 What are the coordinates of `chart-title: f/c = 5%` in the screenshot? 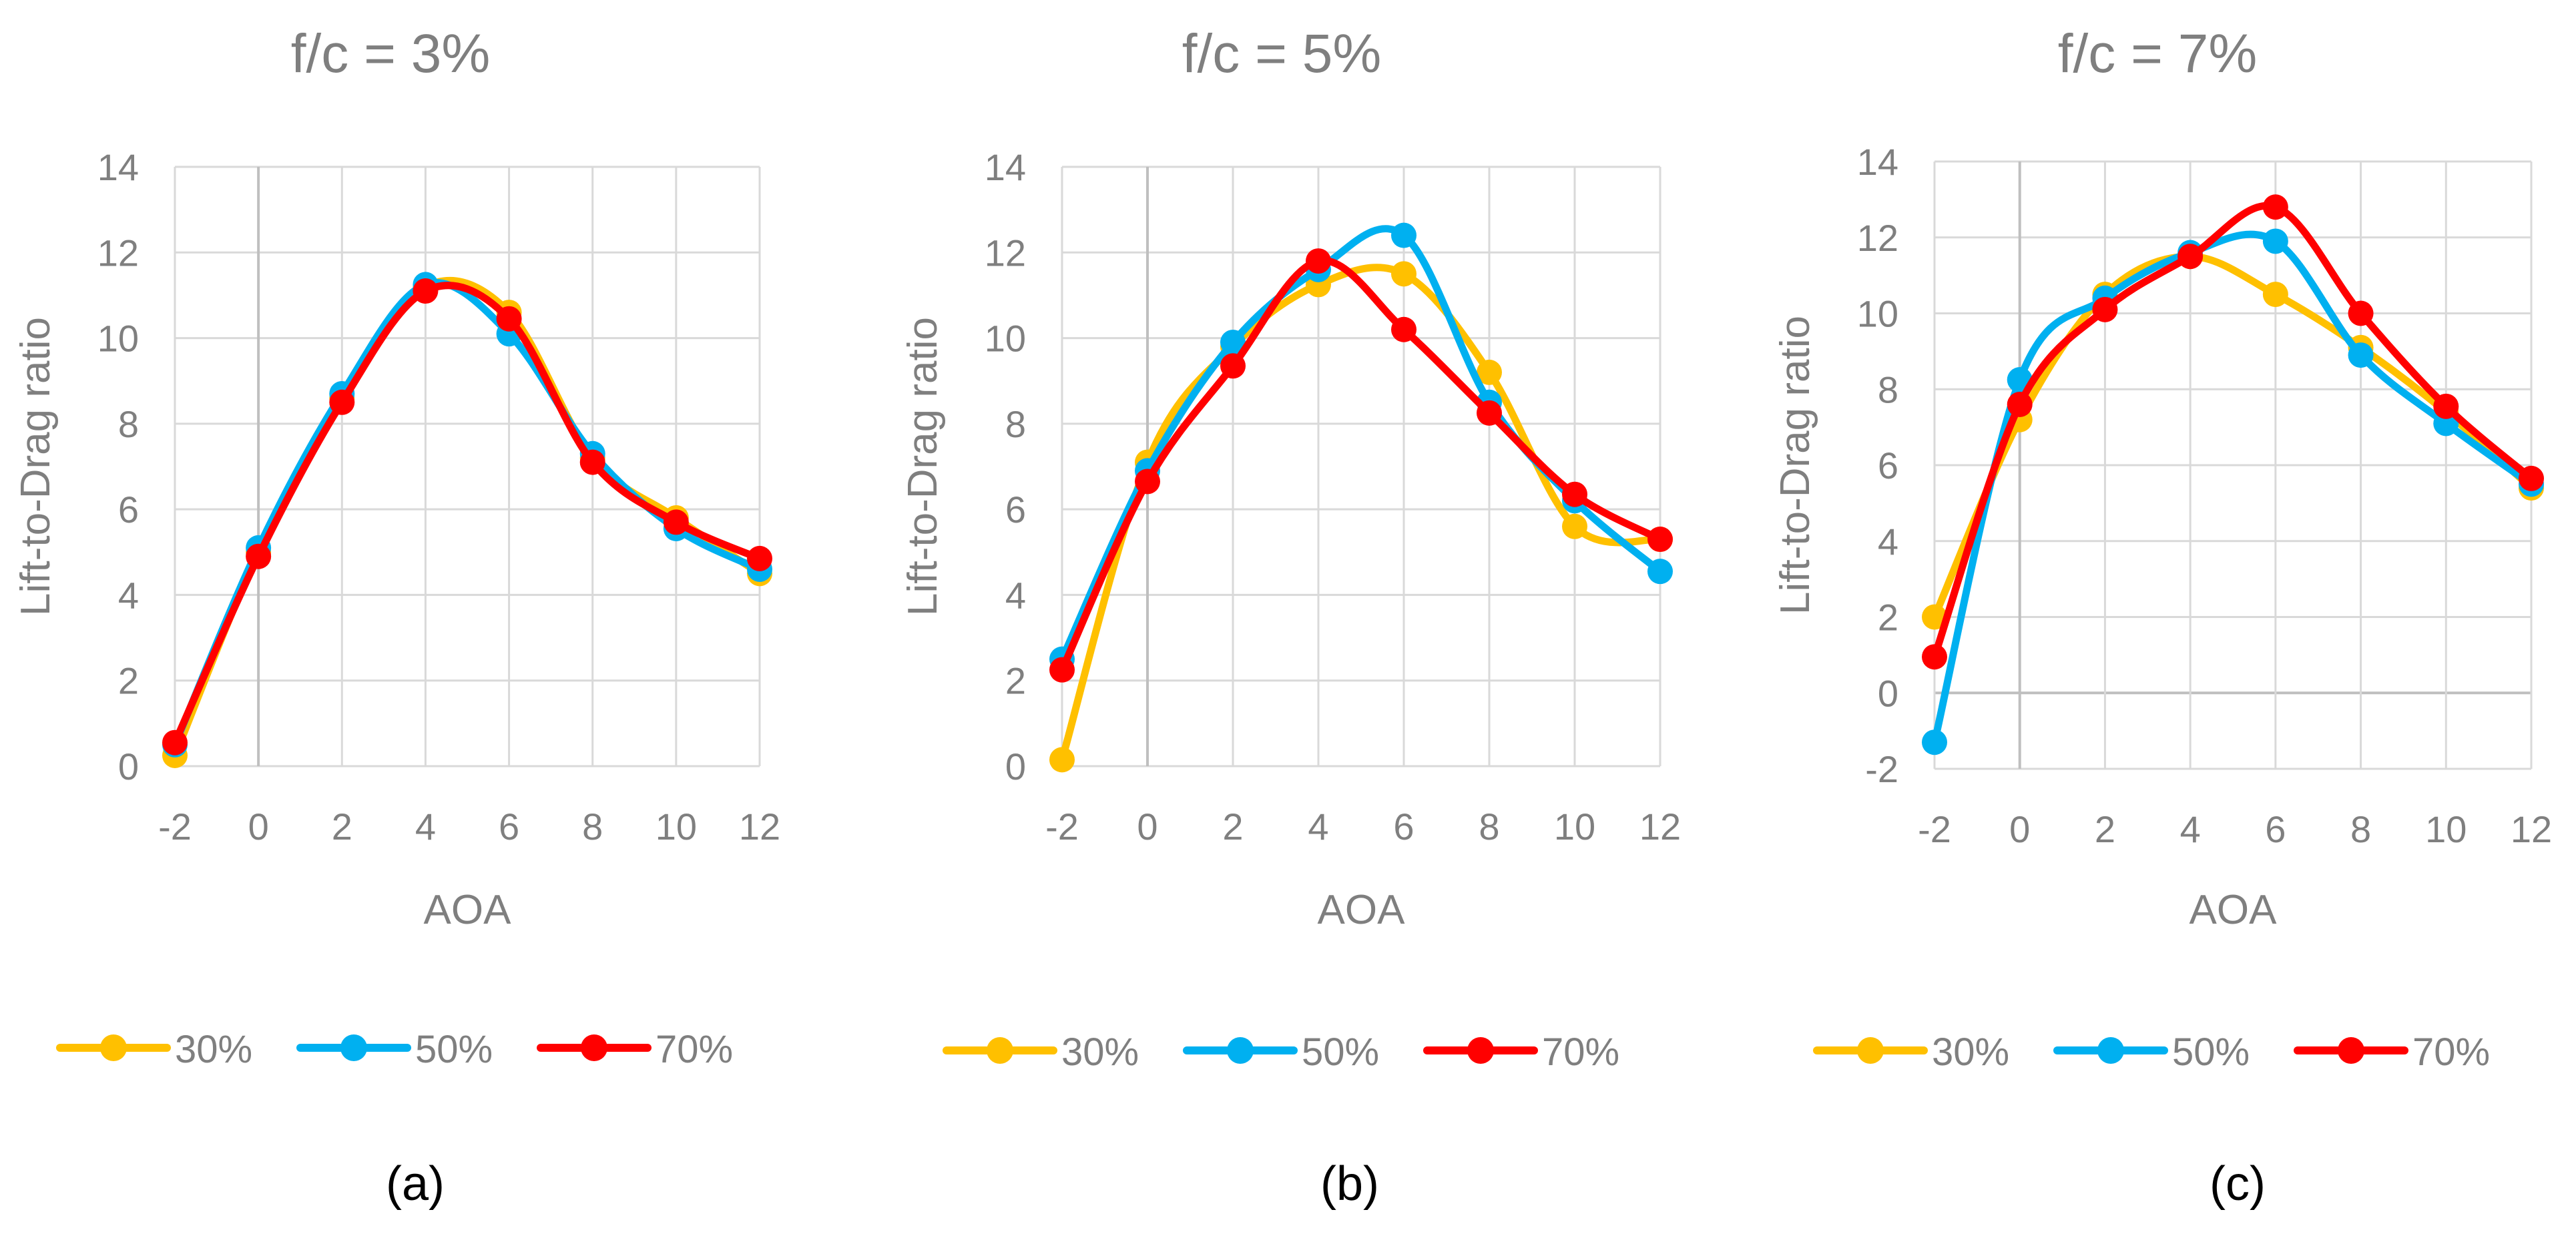 It's located at (1282, 54).